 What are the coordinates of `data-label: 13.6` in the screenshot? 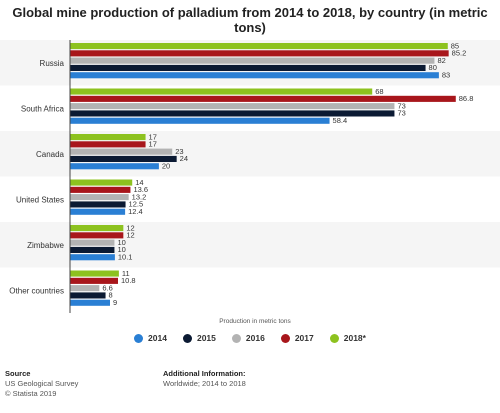 It's located at (140, 189).